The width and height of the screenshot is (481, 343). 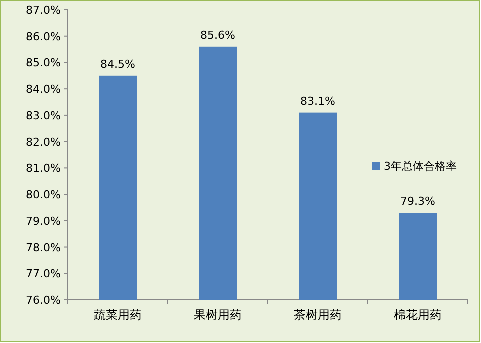 What do you see at coordinates (43, 37) in the screenshot?
I see `y-tick-label: 86.0%` at bounding box center [43, 37].